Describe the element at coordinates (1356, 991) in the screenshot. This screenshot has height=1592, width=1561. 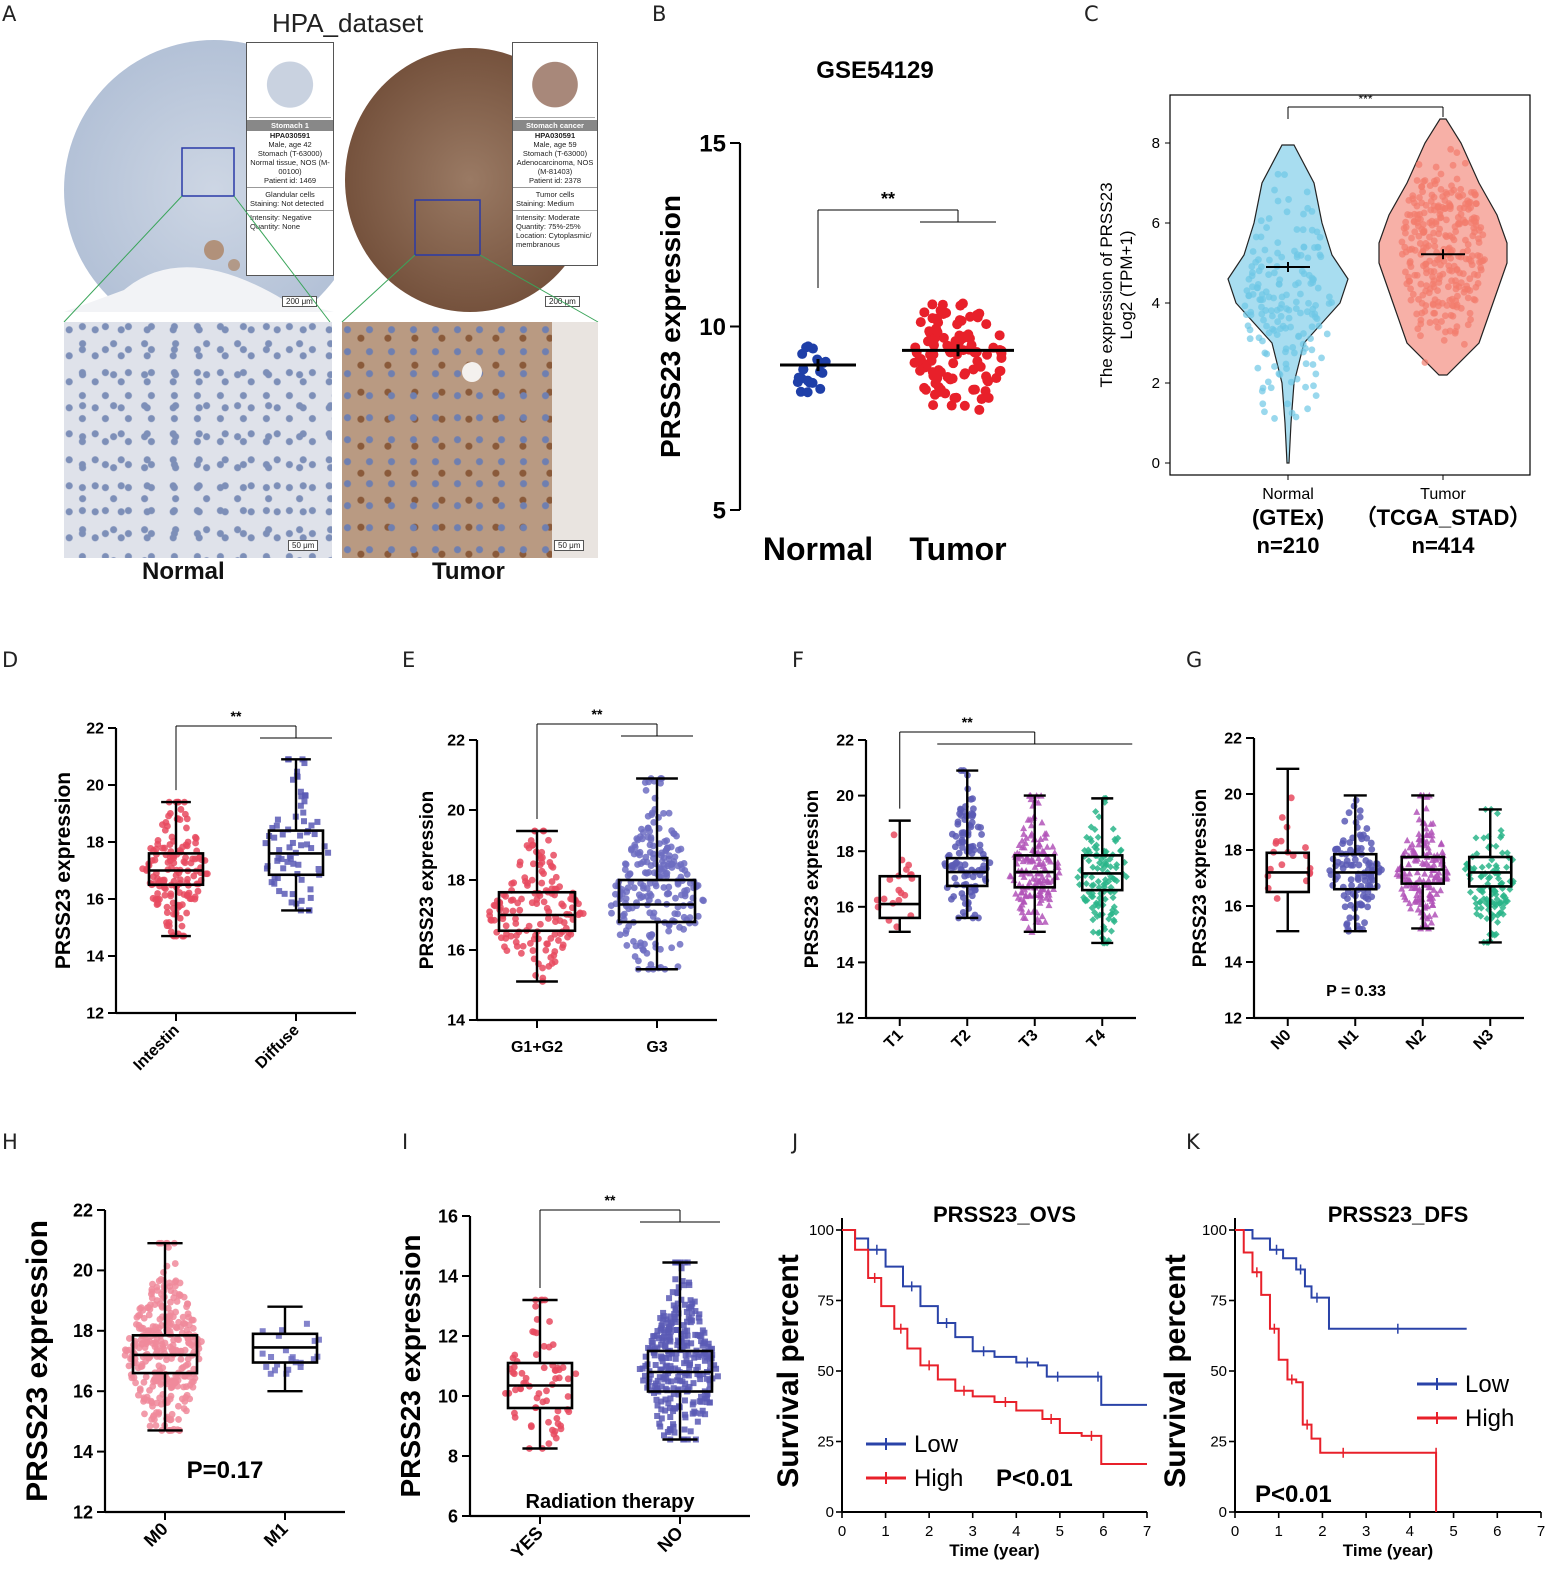
I see `p-value-annotation: P = 0.33` at that location.